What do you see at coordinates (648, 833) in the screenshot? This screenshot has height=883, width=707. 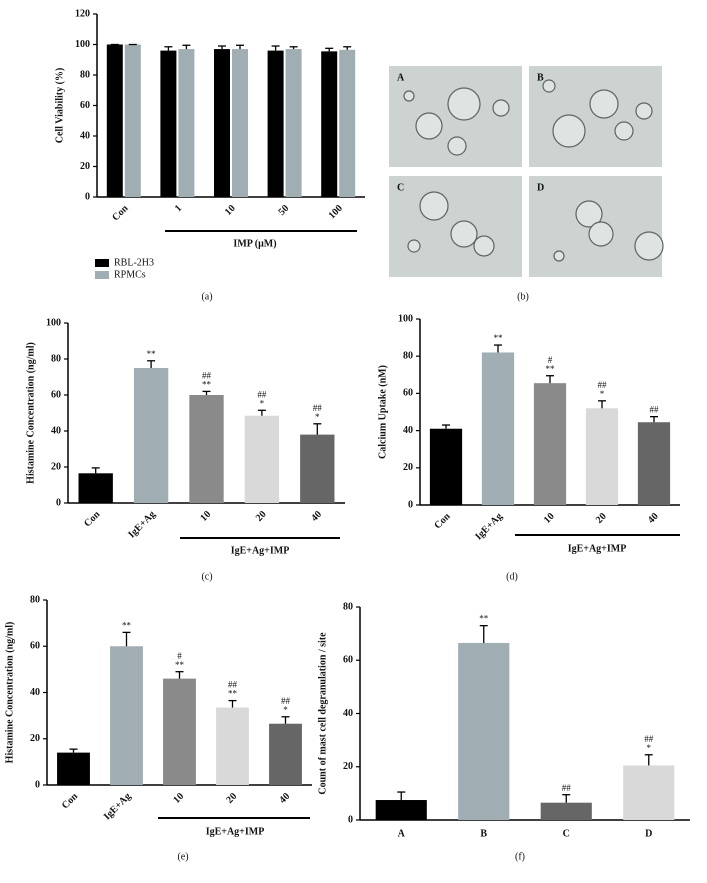 I see `x-tick-label: D` at bounding box center [648, 833].